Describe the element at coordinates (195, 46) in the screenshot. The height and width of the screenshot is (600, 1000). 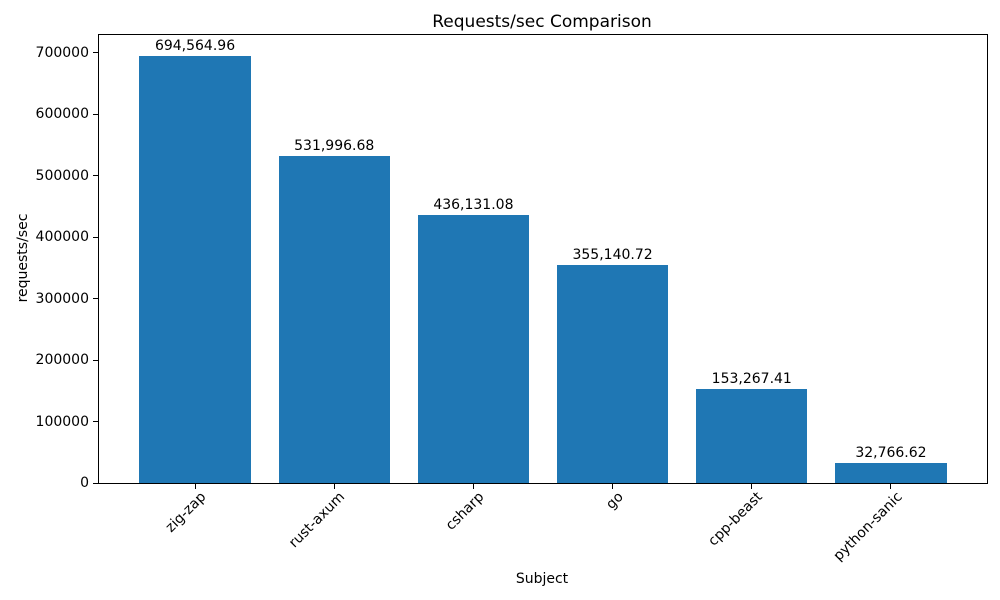
I see `bar-value-label: 694,564.96` at that location.